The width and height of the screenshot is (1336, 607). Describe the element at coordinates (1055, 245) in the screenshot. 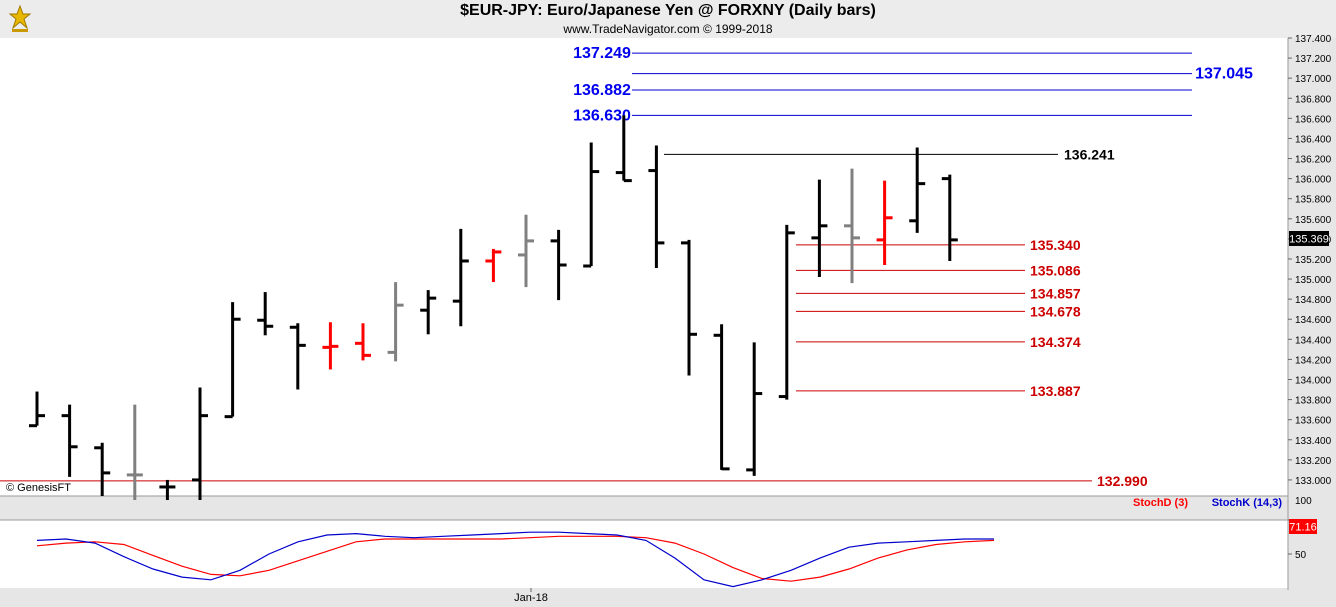

I see `level-label: 135.340` at that location.